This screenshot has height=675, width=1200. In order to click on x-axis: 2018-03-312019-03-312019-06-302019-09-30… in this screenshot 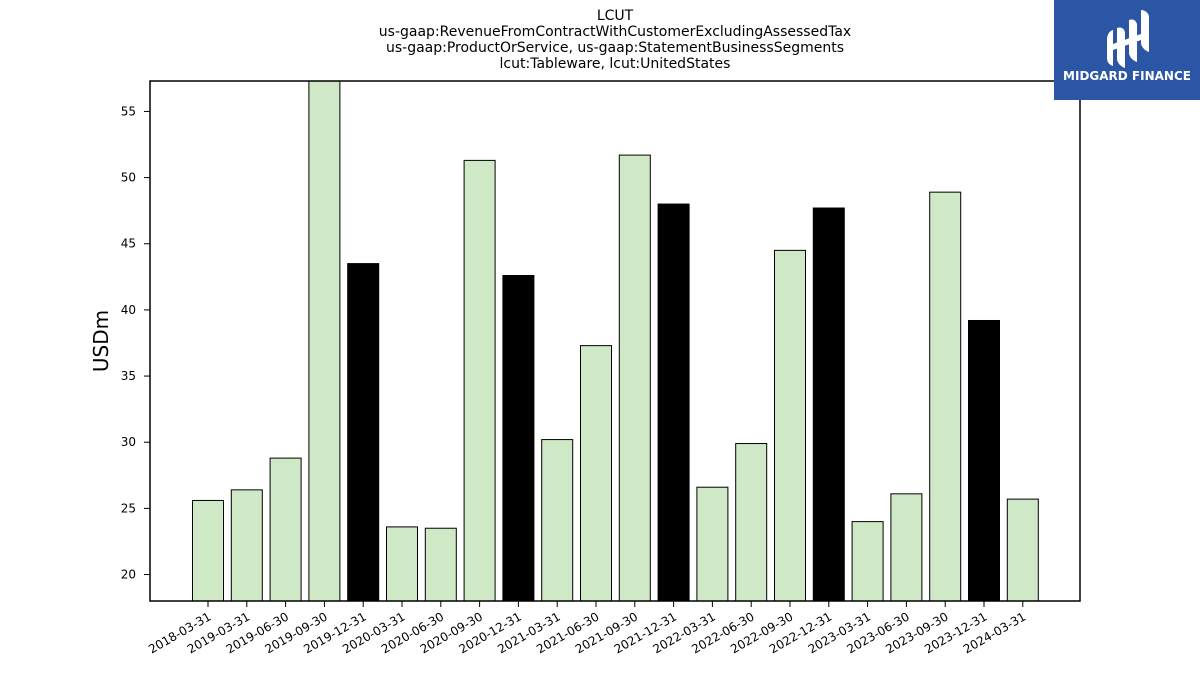, I will do `click(587, 628)`.